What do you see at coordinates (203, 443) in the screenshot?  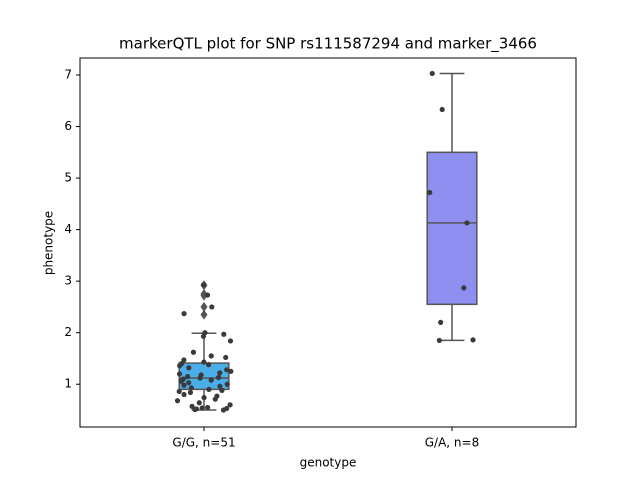 I see `x-tick-label: G/G, n=51` at bounding box center [203, 443].